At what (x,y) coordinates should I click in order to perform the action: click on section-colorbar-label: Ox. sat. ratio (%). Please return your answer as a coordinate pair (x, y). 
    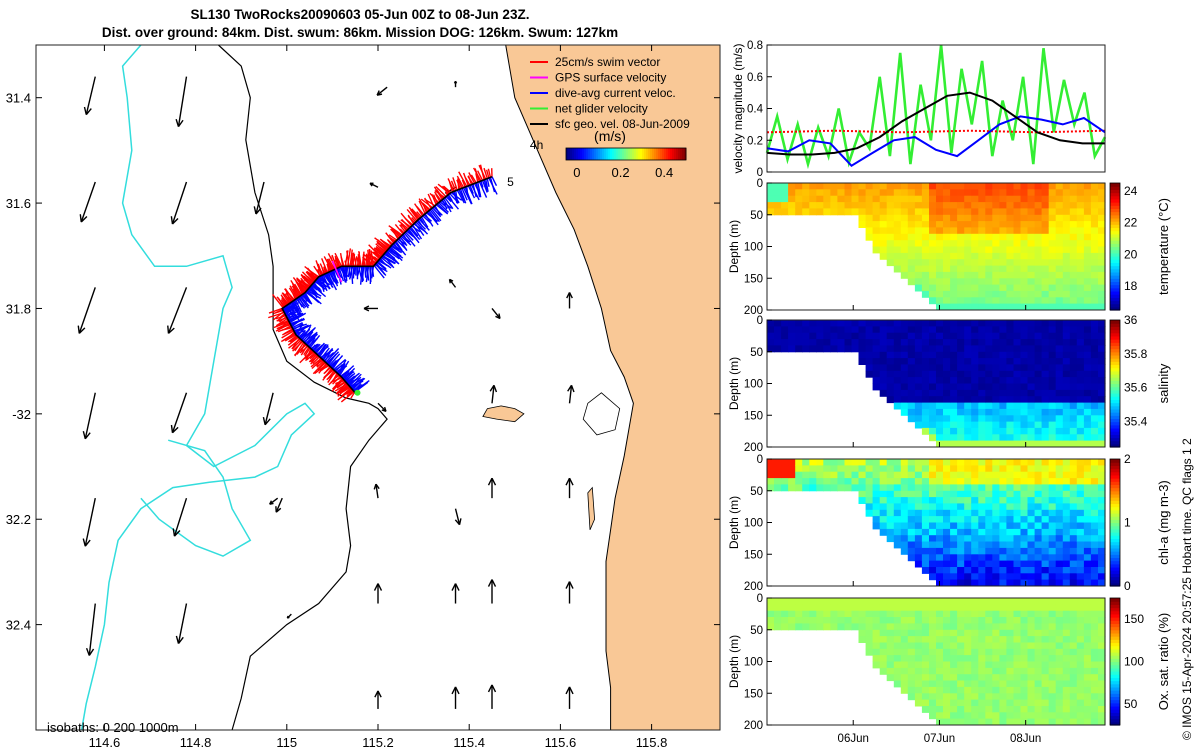
    Looking at the image, I should click on (1163, 662).